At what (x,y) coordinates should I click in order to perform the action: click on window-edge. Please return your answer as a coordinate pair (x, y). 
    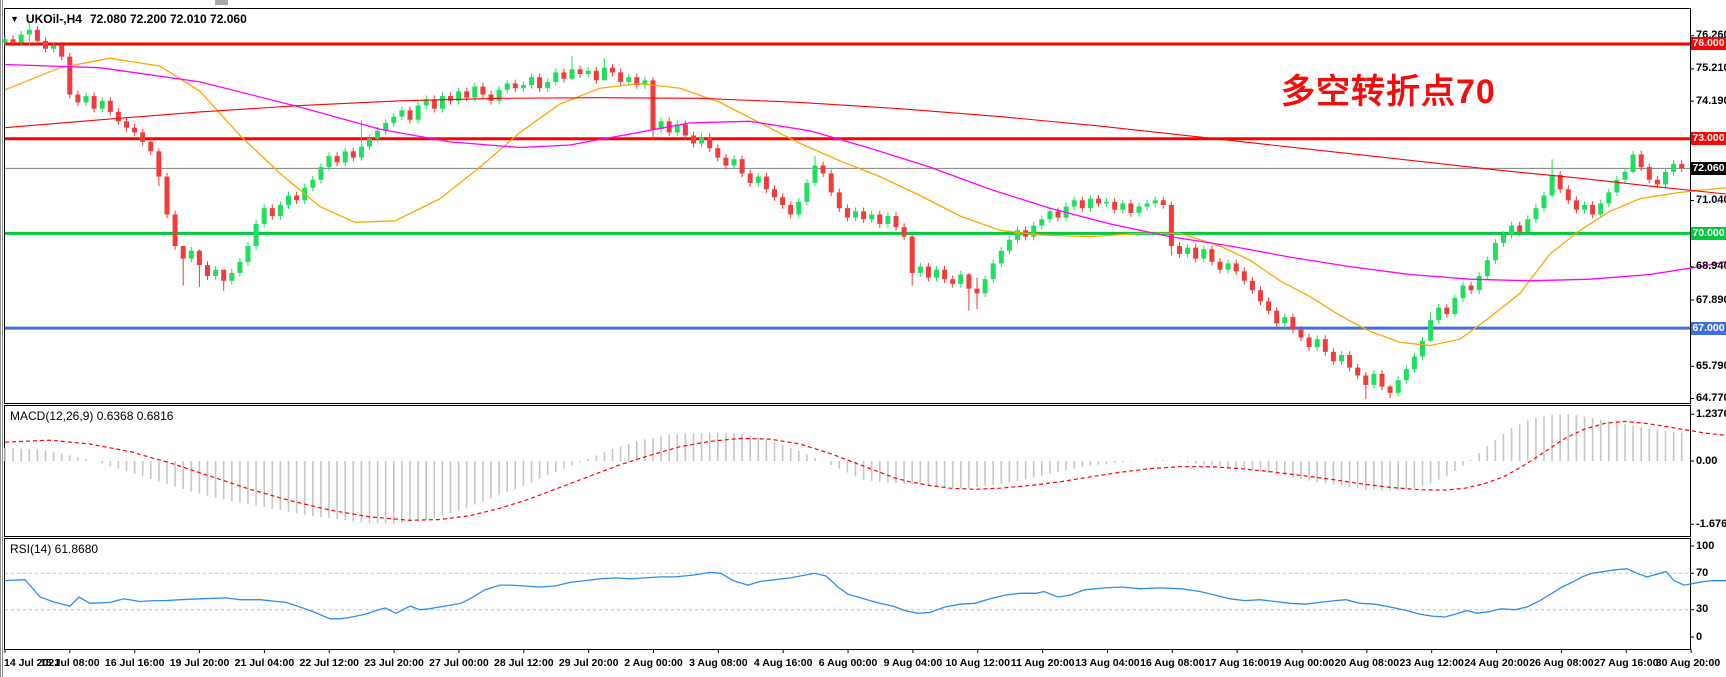
    Looking at the image, I should click on (2, 338).